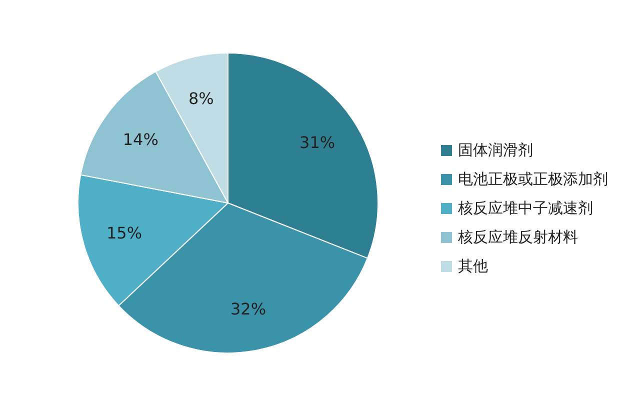 The width and height of the screenshot is (640, 419). What do you see at coordinates (248, 309) in the screenshot?
I see `data-label: 32%` at bounding box center [248, 309].